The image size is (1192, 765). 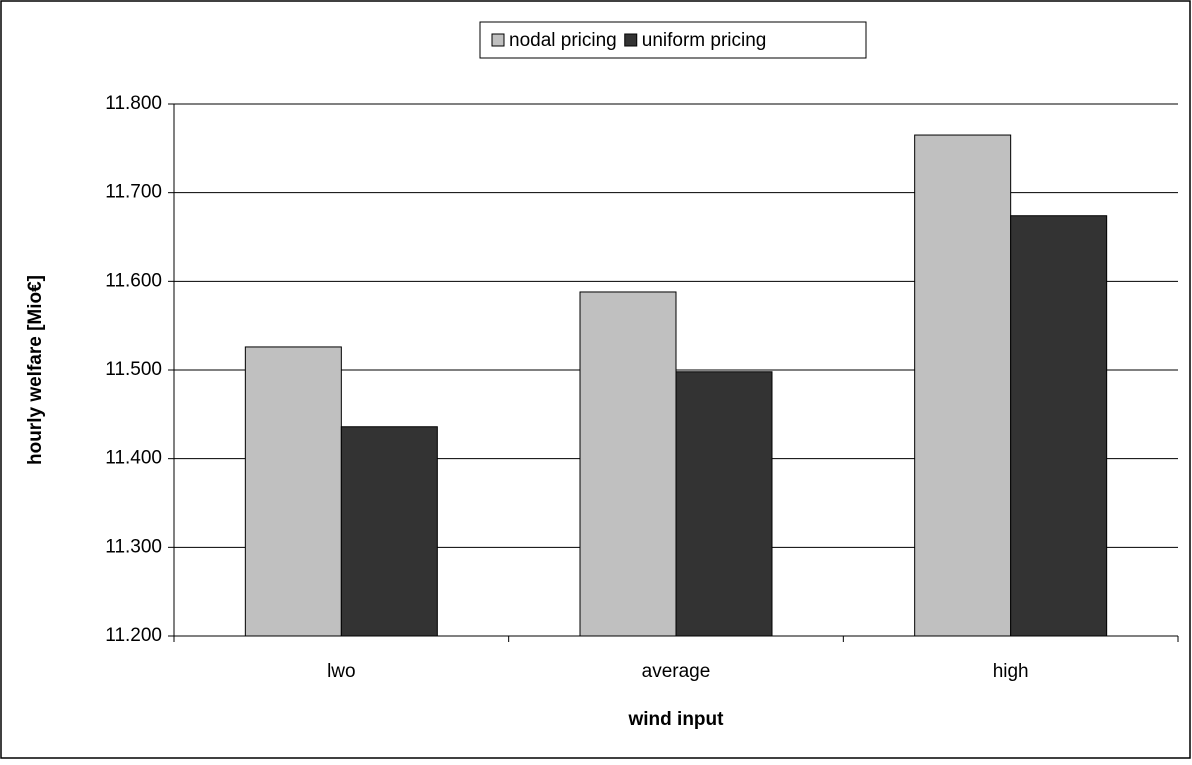 I want to click on x-tick-label: high, so click(x=1011, y=671).